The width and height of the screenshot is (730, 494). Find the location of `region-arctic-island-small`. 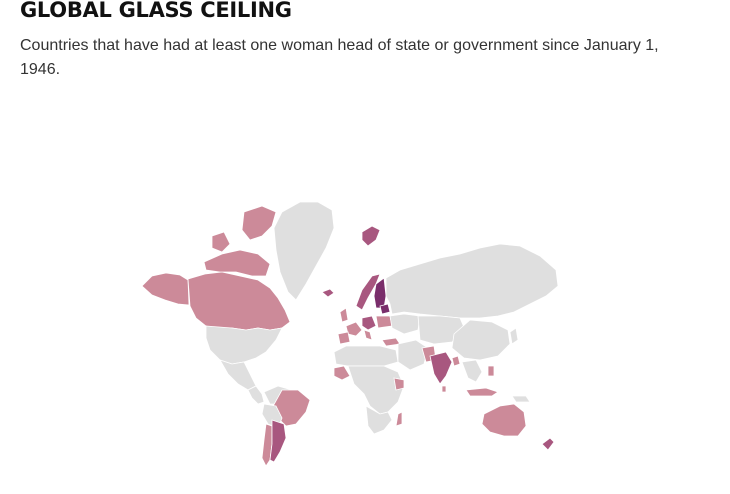

region-arctic-island-small is located at coordinates (221, 242).